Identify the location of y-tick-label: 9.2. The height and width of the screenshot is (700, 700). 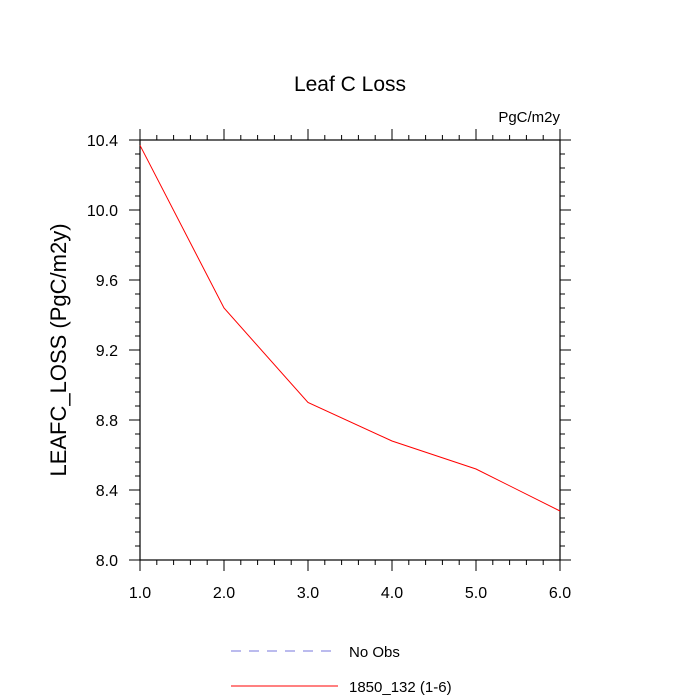
(107, 351).